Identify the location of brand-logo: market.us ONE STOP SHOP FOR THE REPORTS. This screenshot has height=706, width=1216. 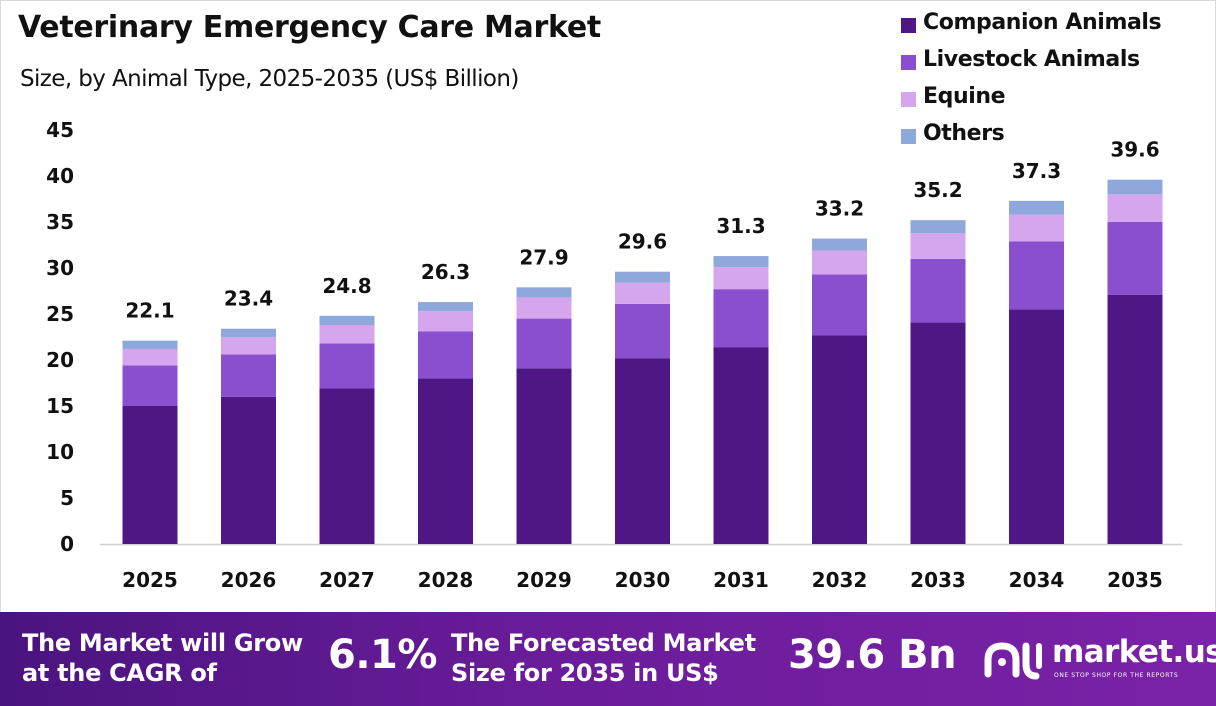
(1100, 660).